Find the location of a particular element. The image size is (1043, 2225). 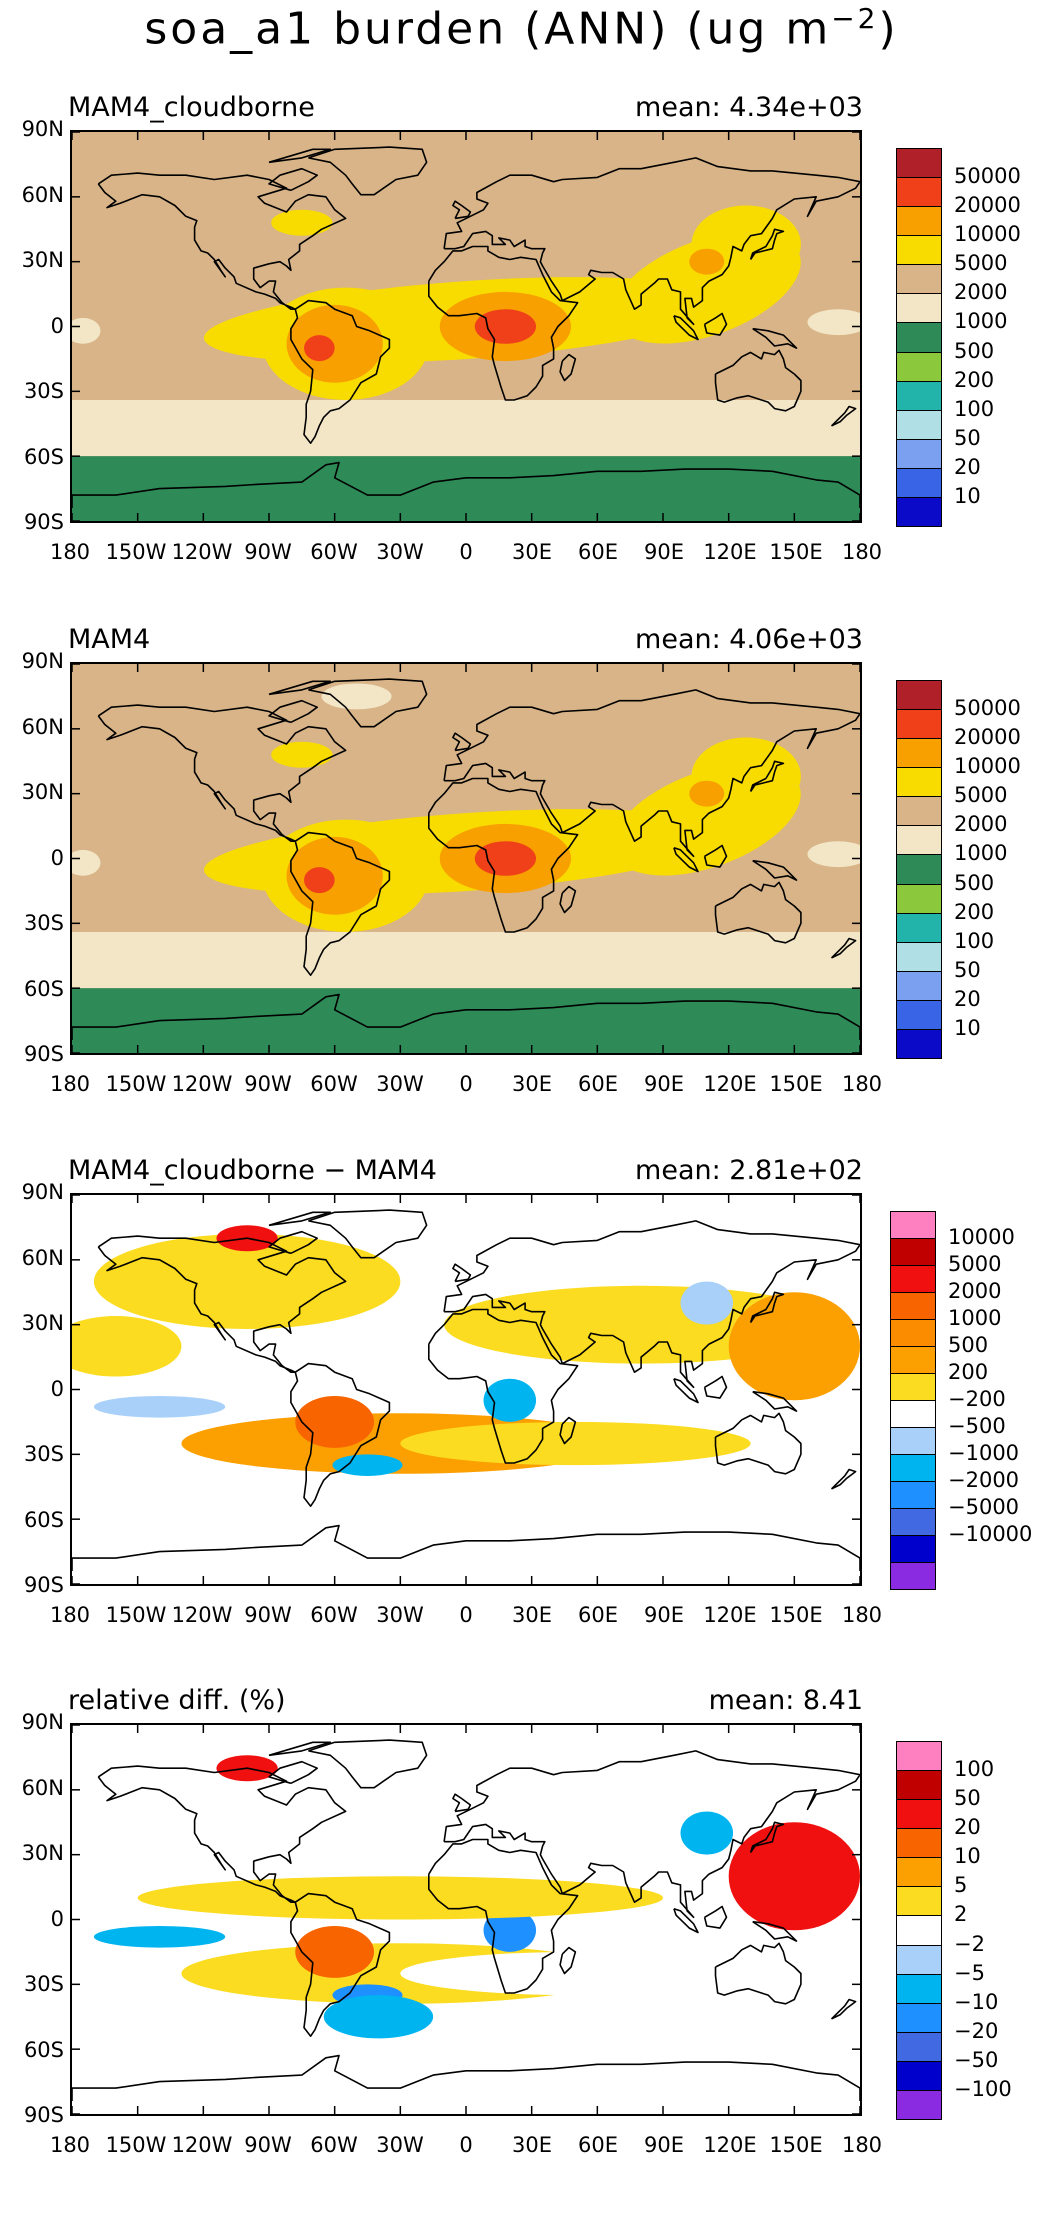

lon-tick-label: 90E is located at coordinates (664, 552).